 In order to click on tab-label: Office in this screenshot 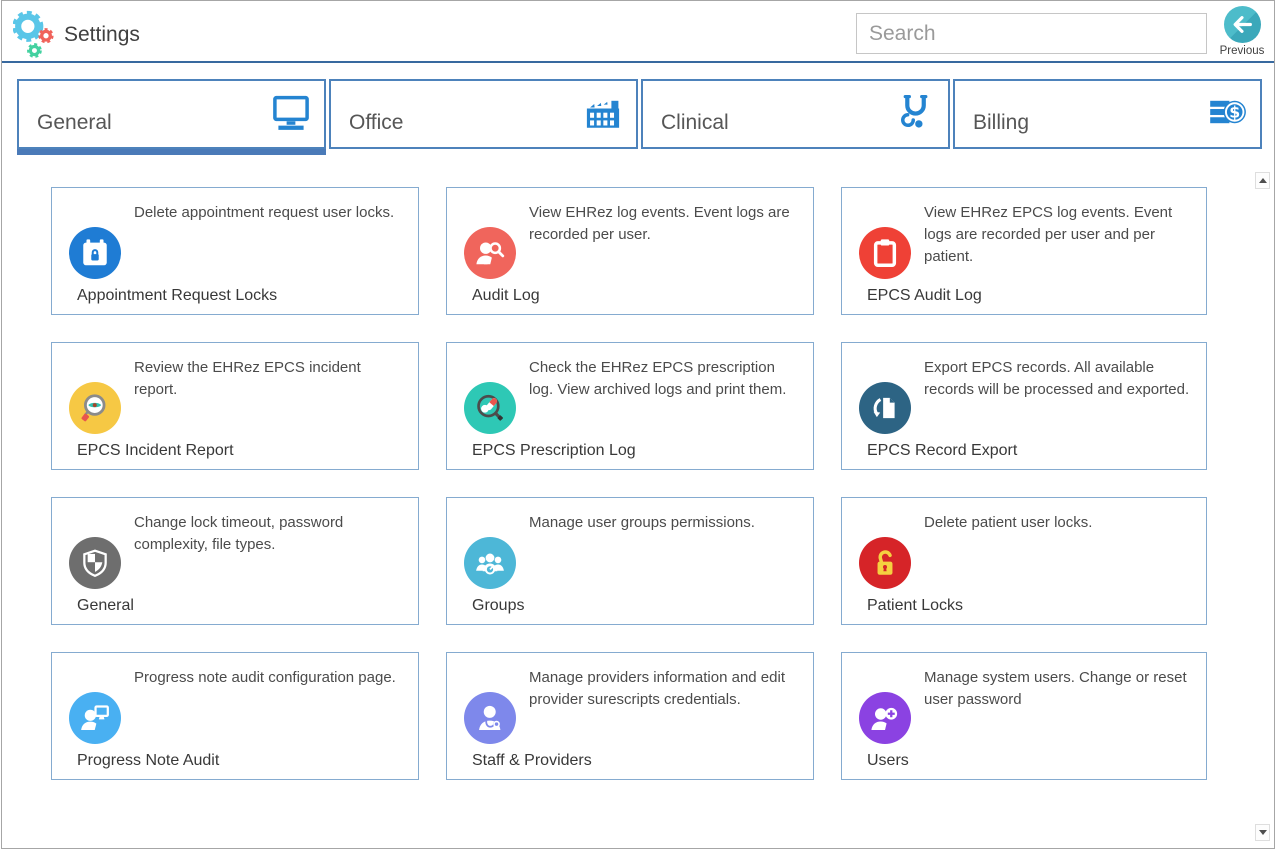, I will do `click(376, 122)`.